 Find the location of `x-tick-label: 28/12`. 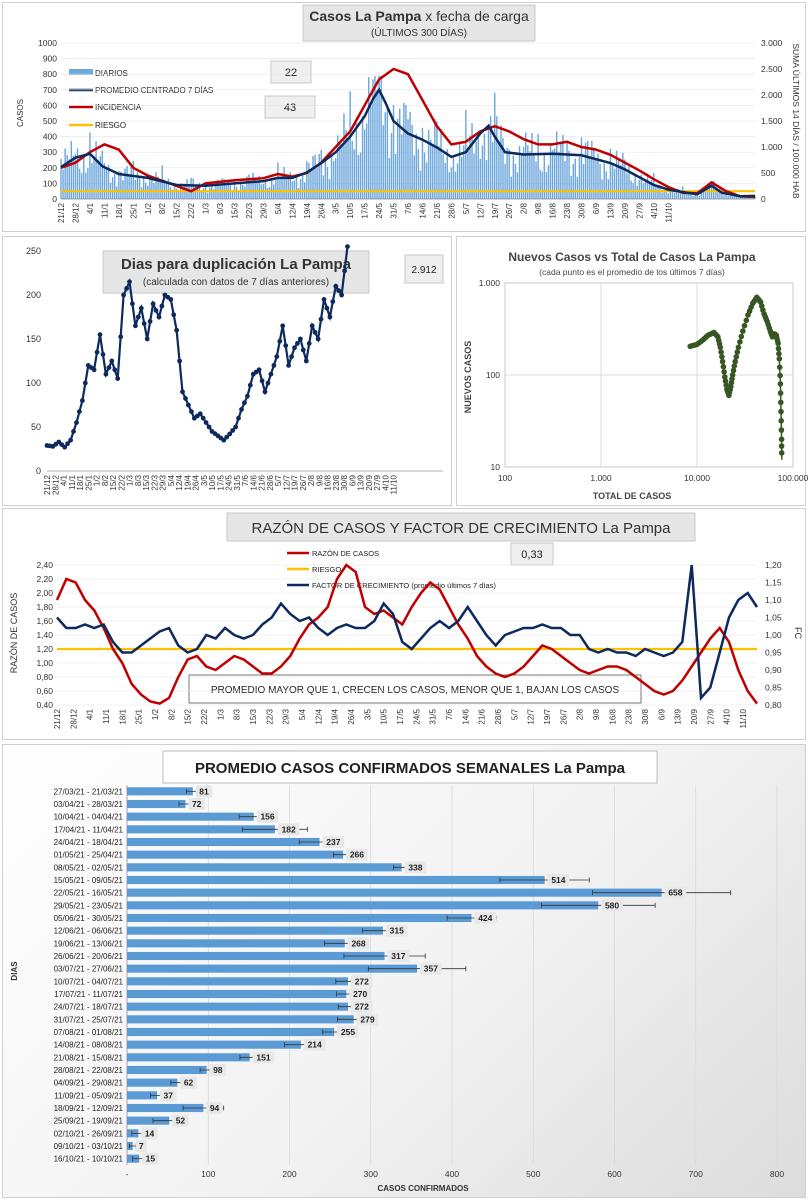

x-tick-label: 28/12 is located at coordinates (73, 718).